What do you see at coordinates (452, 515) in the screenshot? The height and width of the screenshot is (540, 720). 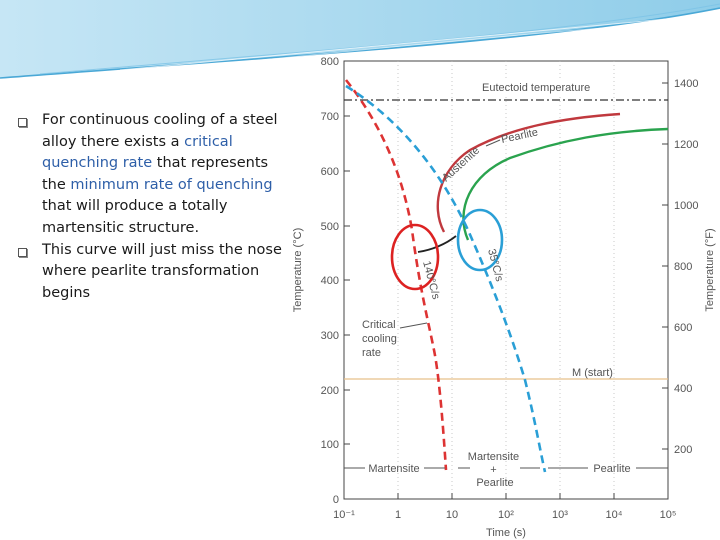 I see `x-tick-label: 10` at bounding box center [452, 515].